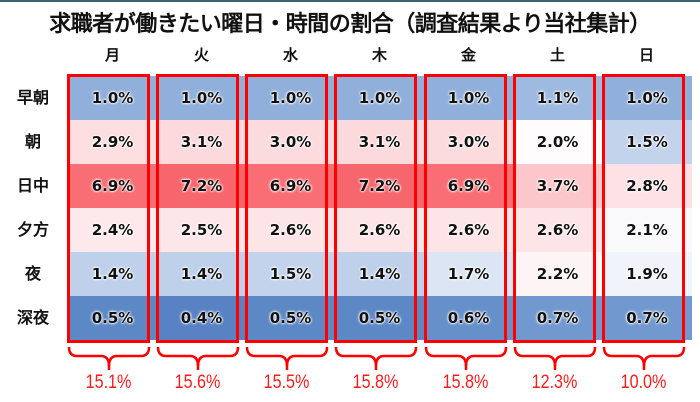 This screenshot has height=402, width=700. Describe the element at coordinates (32, 273) in the screenshot. I see `time-slot-label: 夜` at that location.